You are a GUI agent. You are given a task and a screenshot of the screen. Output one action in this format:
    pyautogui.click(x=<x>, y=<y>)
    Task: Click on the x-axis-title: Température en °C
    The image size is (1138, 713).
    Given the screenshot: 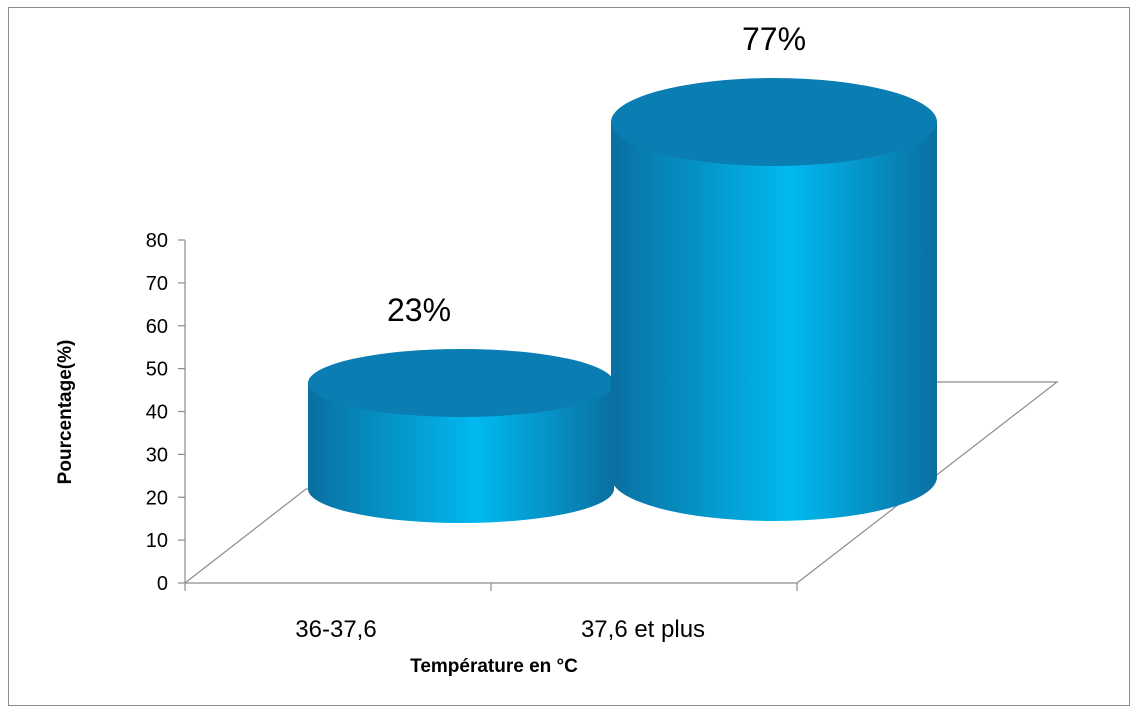 What is the action you would take?
    pyautogui.click(x=494, y=666)
    